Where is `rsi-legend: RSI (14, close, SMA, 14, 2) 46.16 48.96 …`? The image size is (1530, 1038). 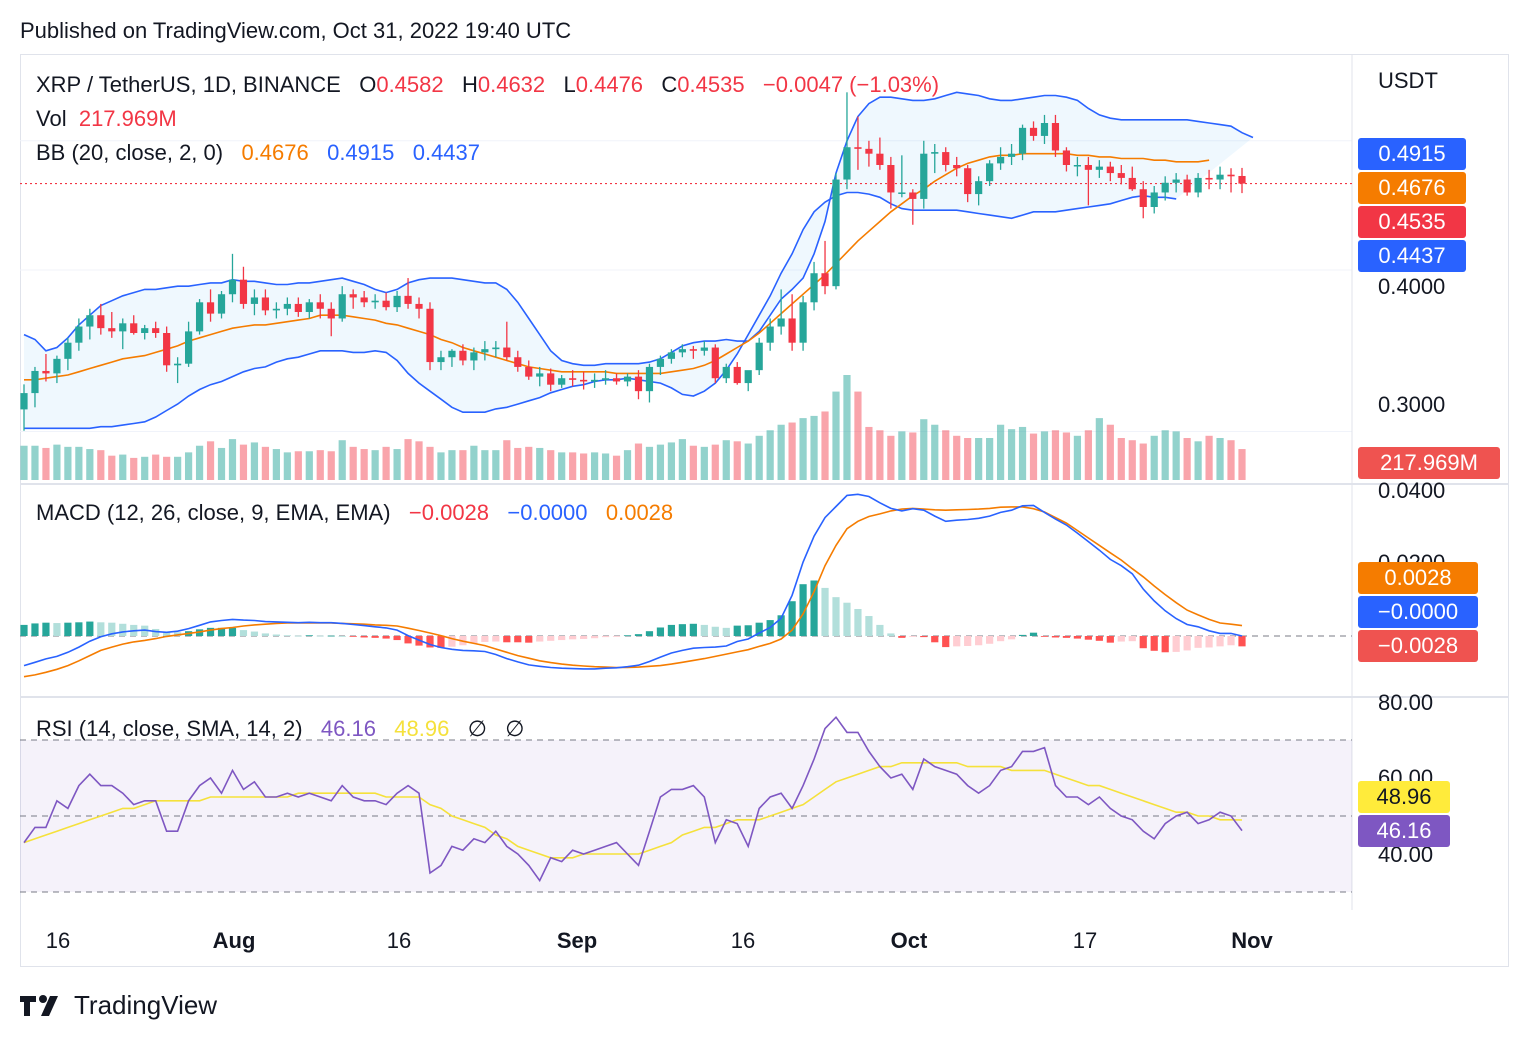 rsi-legend: RSI (14, close, SMA, 14, 2) 46.16 48.96 … is located at coordinates (280, 729).